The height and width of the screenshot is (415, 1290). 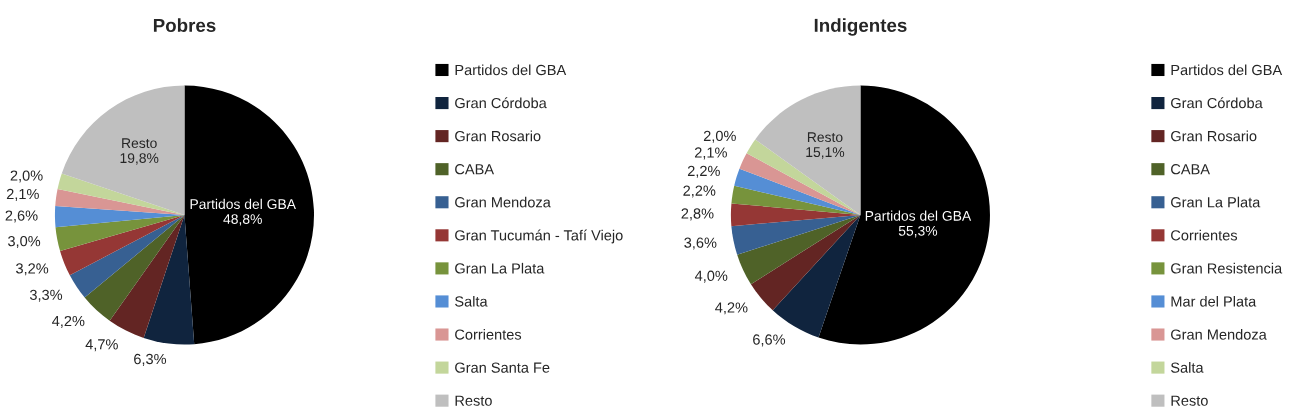 What do you see at coordinates (711, 276) in the screenshot?
I see `data-label: 4,0%` at bounding box center [711, 276].